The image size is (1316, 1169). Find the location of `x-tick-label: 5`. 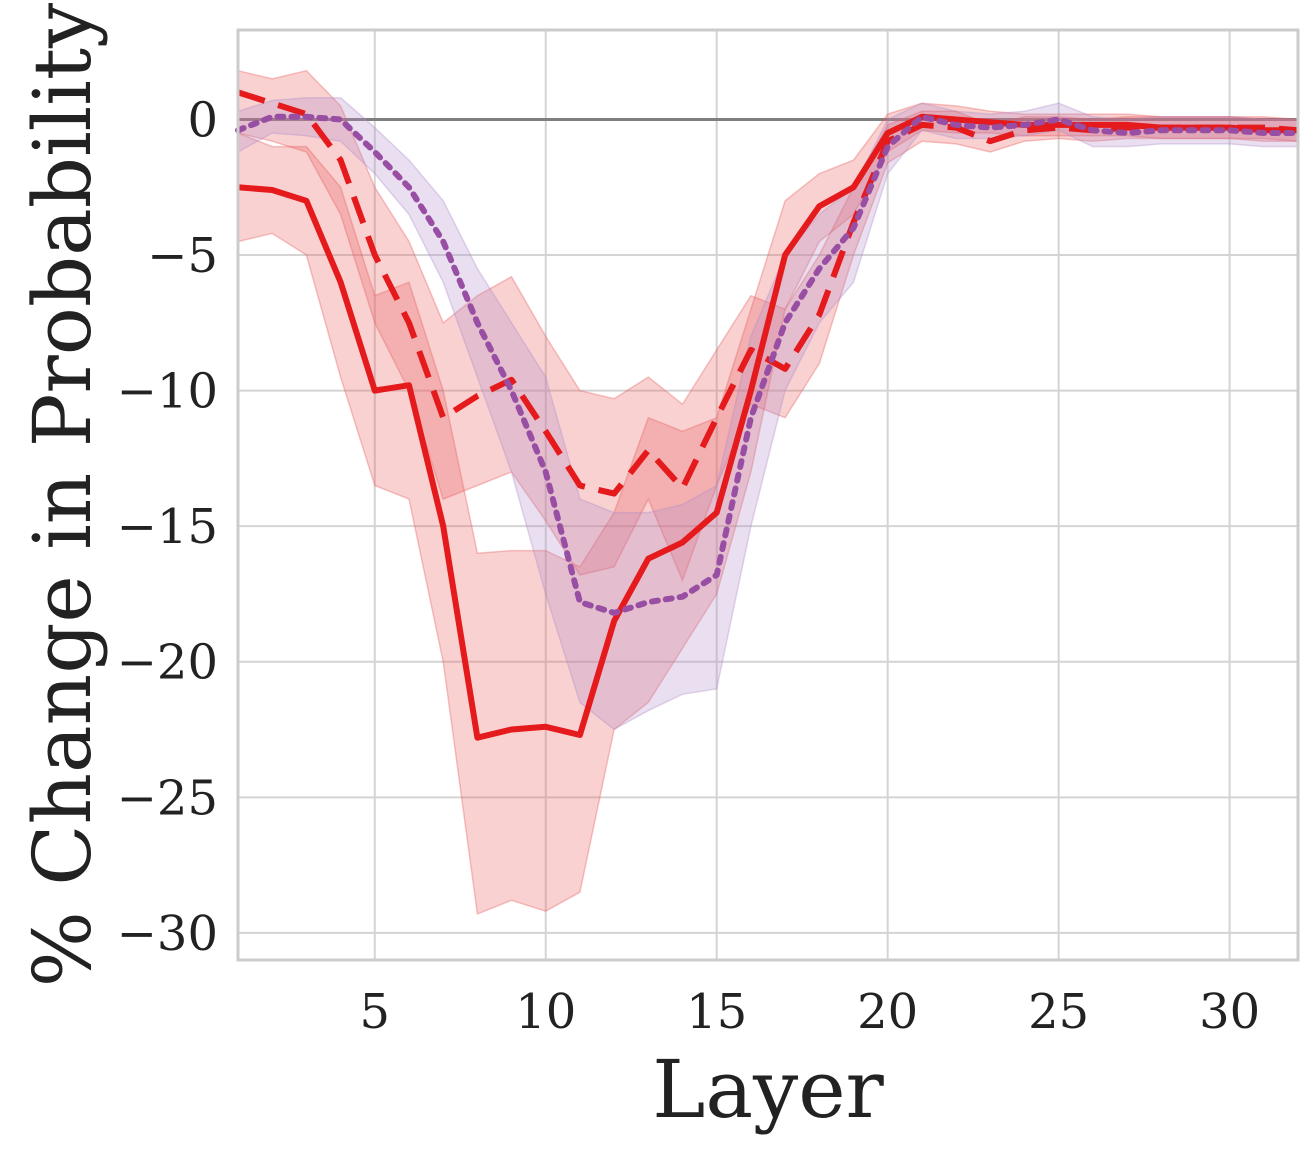

x-tick-label: 5 is located at coordinates (375, 1012).